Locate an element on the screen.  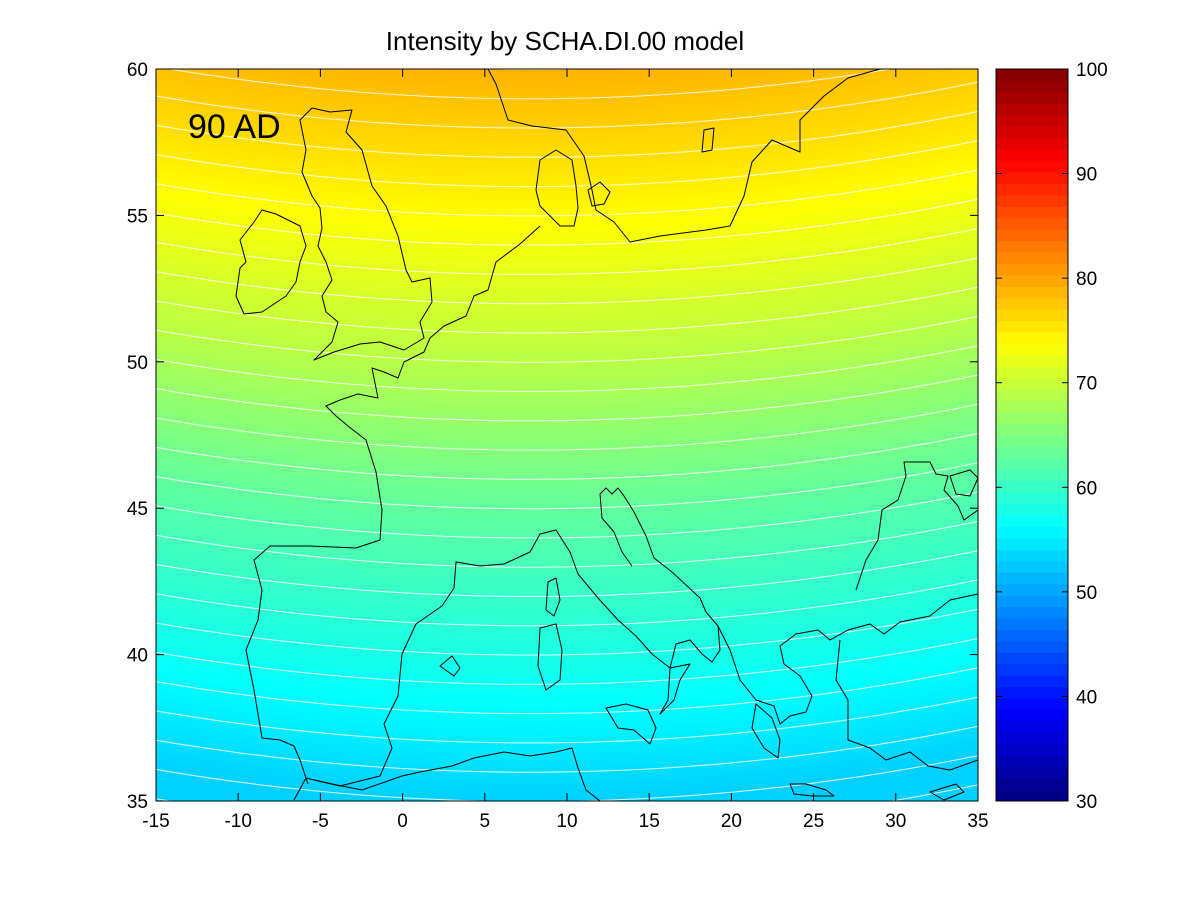
coastline-sicily is located at coordinates (631, 724).